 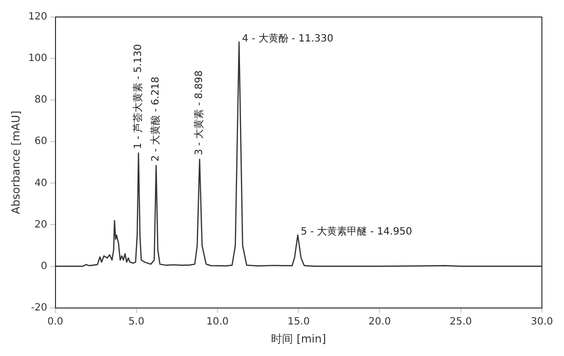 I want to click on x-axis-title: 时间 [min], so click(x=298, y=339).